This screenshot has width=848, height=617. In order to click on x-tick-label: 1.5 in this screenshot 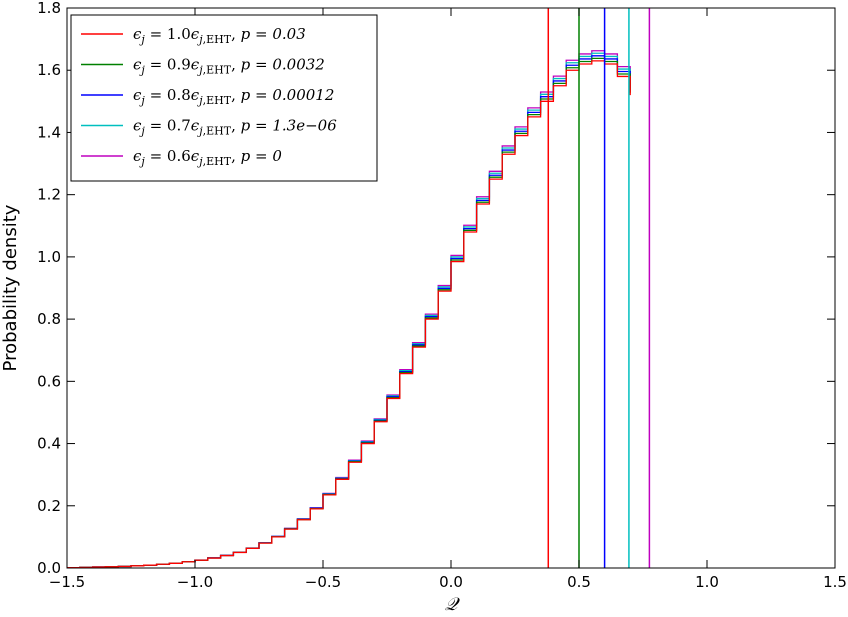, I will do `click(835, 582)`.